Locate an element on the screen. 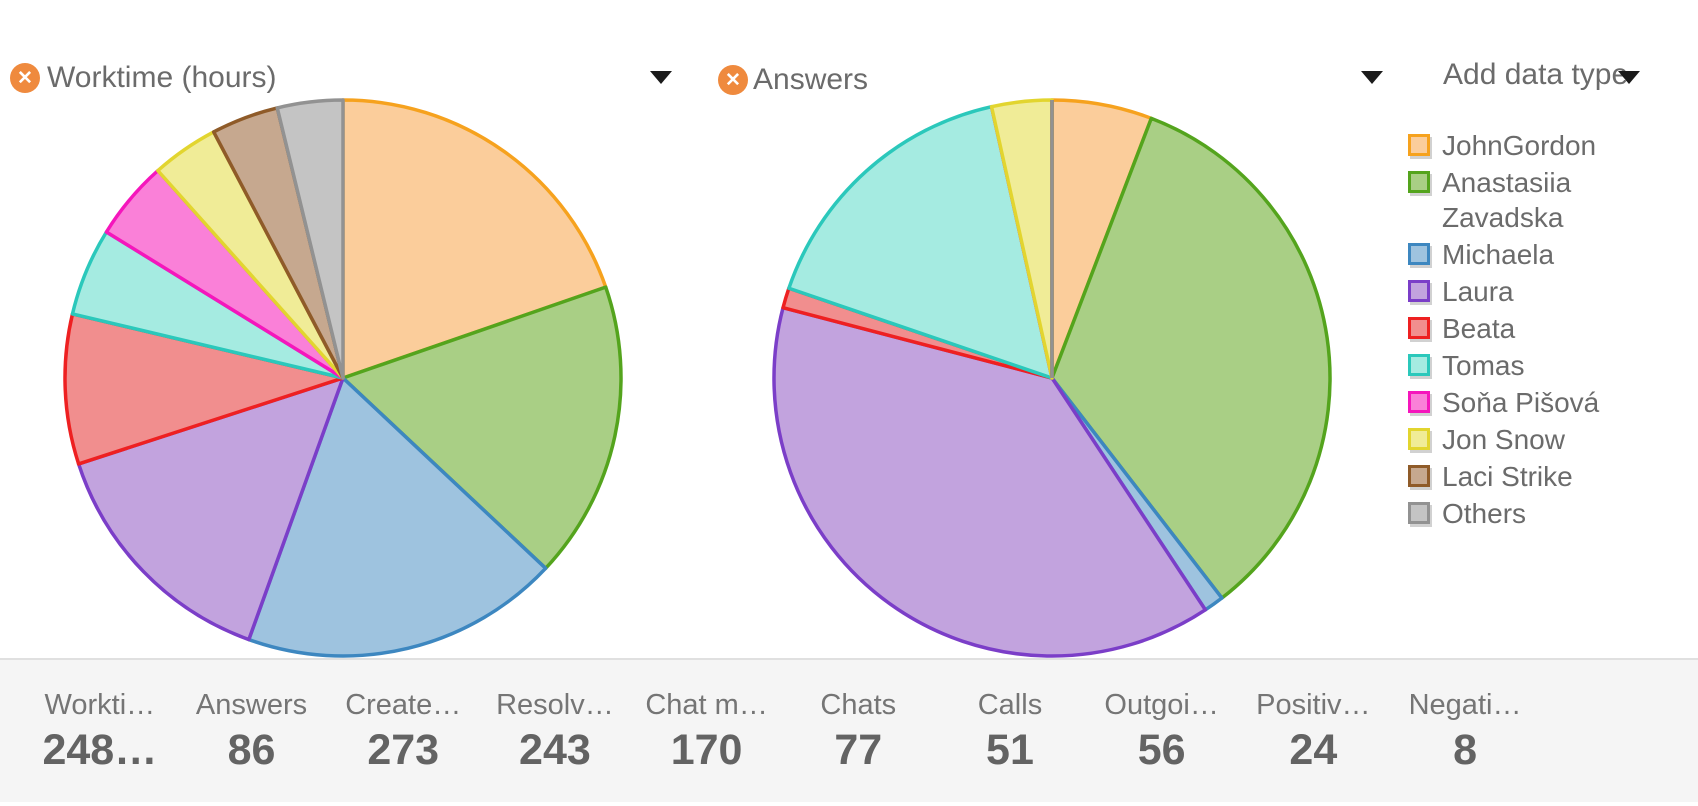 This screenshot has width=1698, height=806. answers-chart-title: Answers is located at coordinates (811, 79).